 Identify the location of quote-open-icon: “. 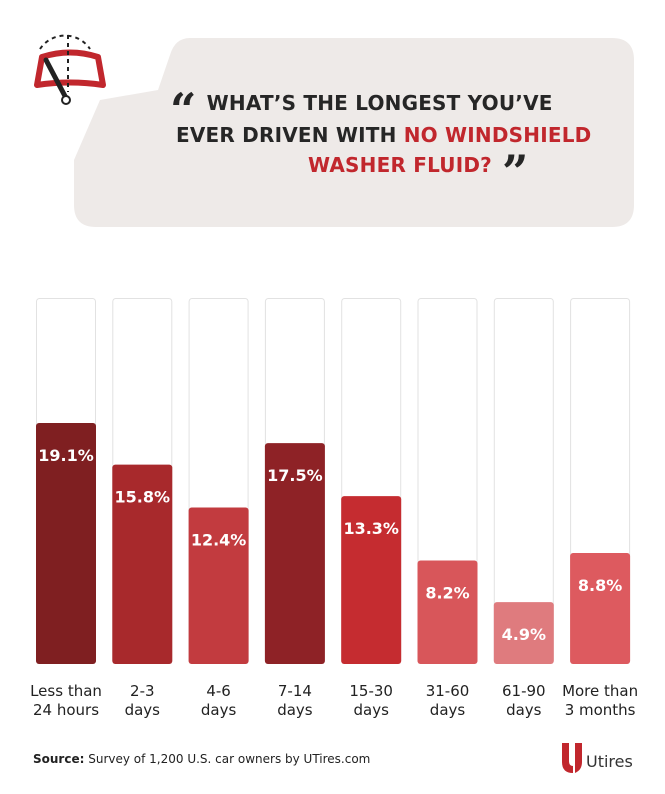
(183, 110).